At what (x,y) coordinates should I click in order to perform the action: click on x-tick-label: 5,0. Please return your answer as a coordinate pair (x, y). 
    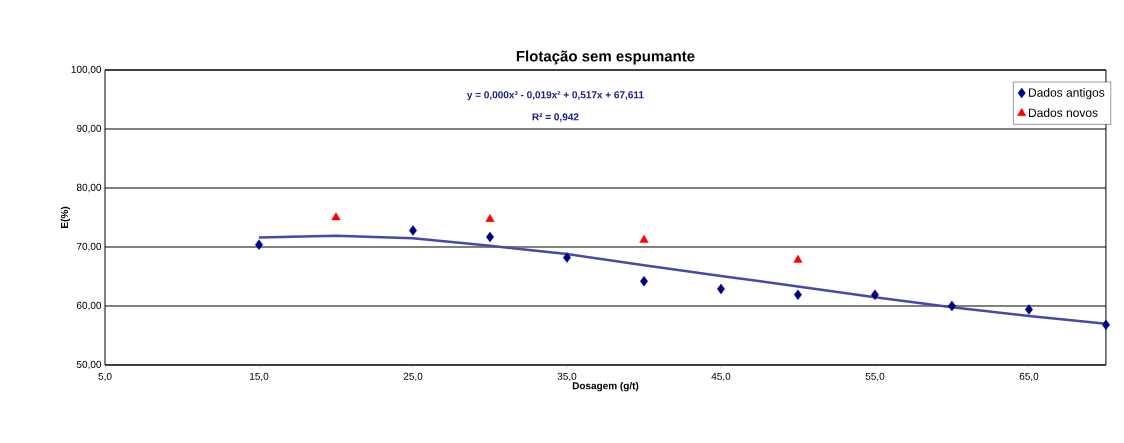
    Looking at the image, I should click on (105, 377).